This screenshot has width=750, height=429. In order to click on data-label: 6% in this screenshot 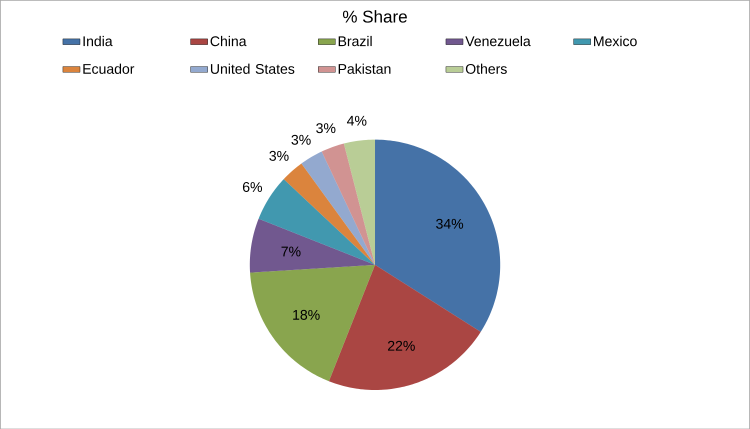, I will do `click(252, 187)`.